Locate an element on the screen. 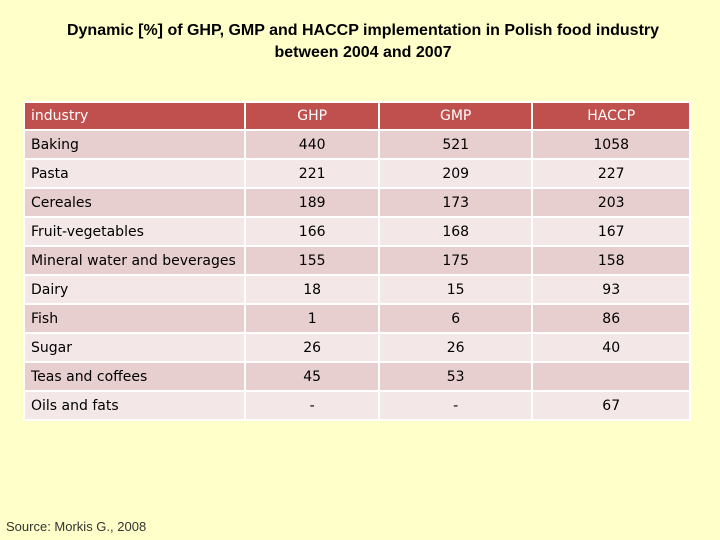  ghp-cell: 1 is located at coordinates (312, 318).